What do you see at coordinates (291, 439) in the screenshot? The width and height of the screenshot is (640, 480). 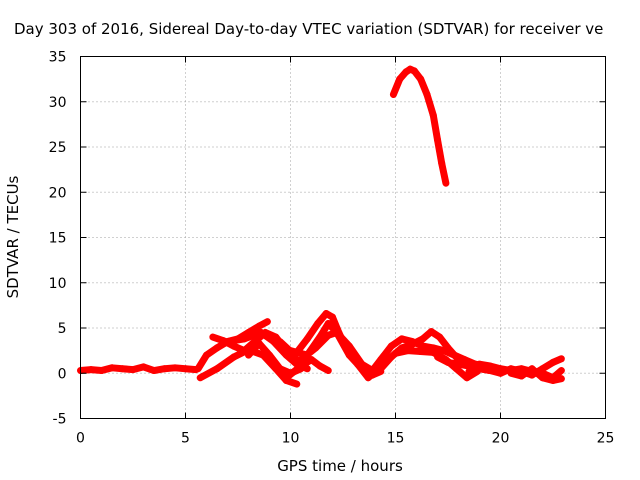 I see `x-tick-label: 10` at bounding box center [291, 439].